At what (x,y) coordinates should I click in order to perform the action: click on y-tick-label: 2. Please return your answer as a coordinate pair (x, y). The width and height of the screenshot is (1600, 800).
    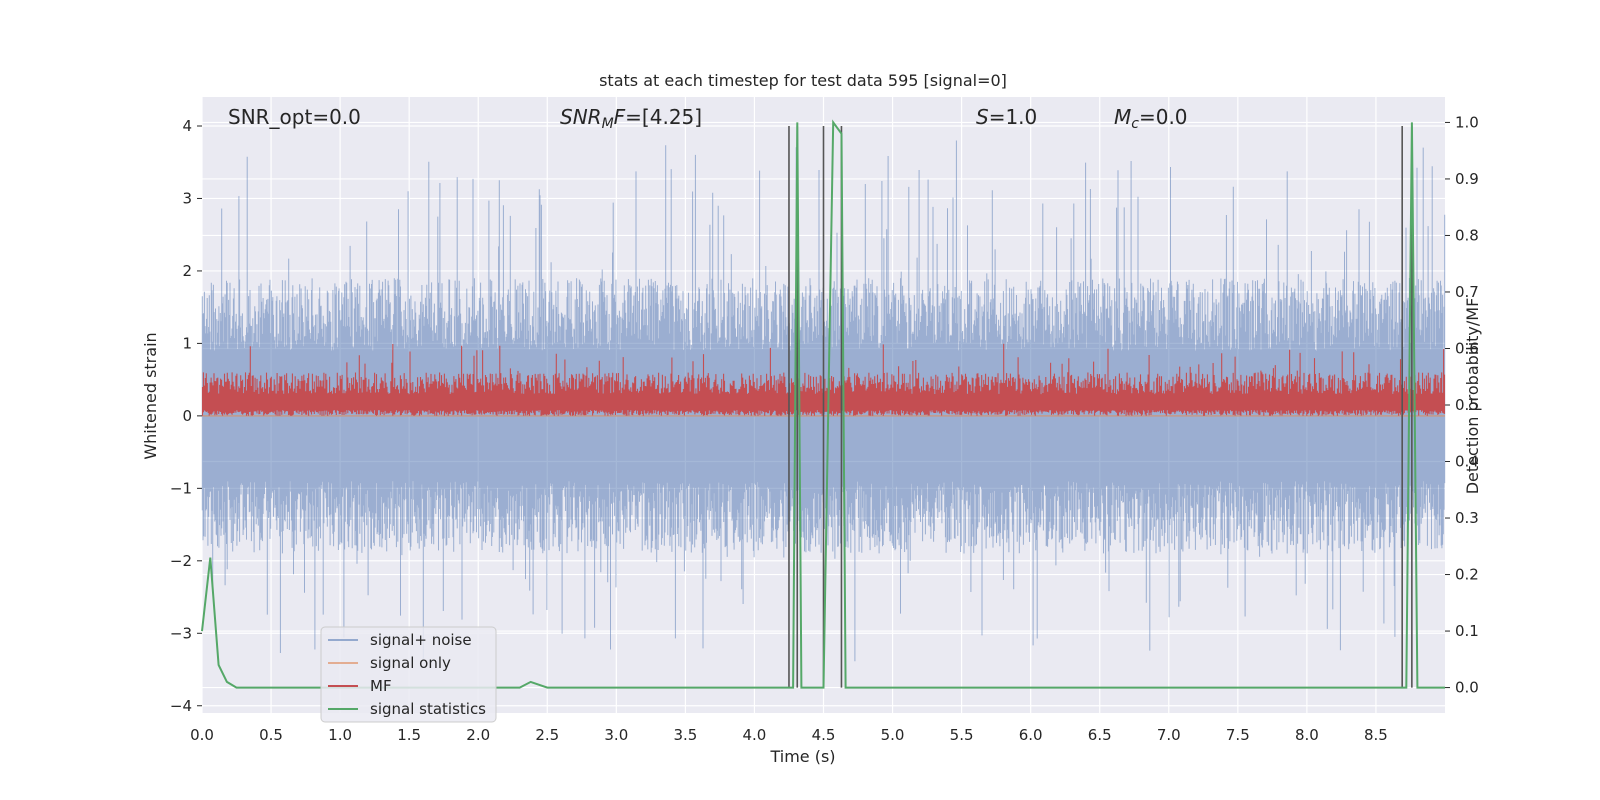
    Looking at the image, I should click on (187, 271).